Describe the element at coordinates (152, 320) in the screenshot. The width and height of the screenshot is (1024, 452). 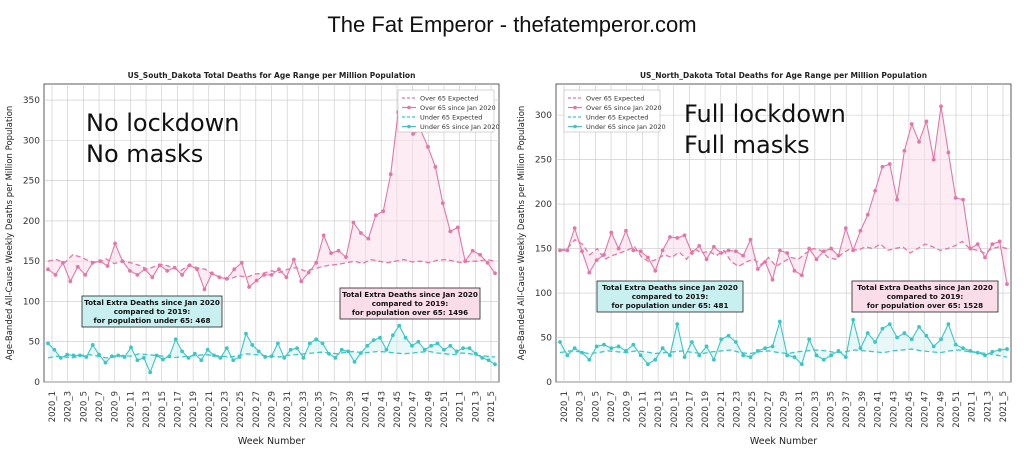
I see `annotation-line: for population under 65: 468` at that location.